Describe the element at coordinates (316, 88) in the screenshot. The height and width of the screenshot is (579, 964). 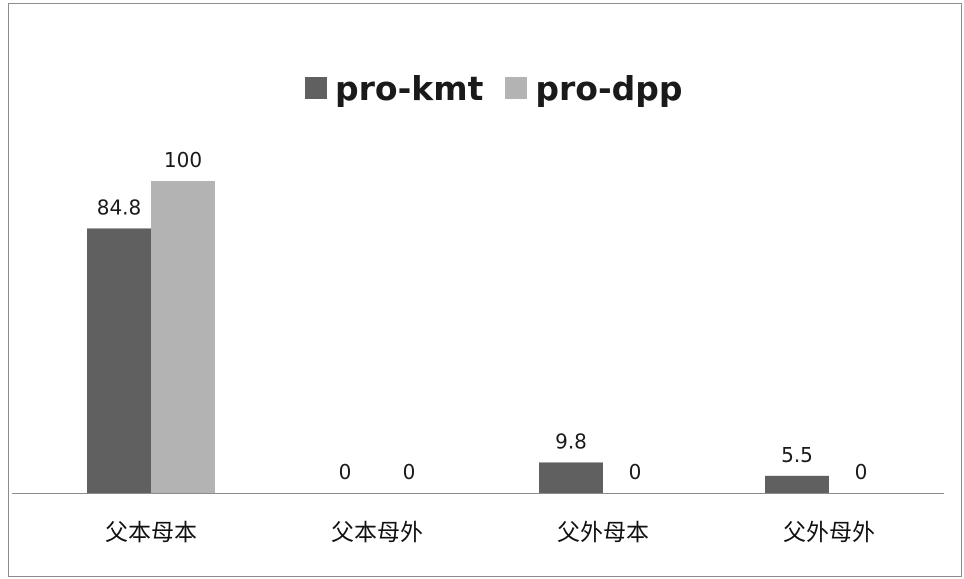
I see `legend-swatch-pro-kmt` at that location.